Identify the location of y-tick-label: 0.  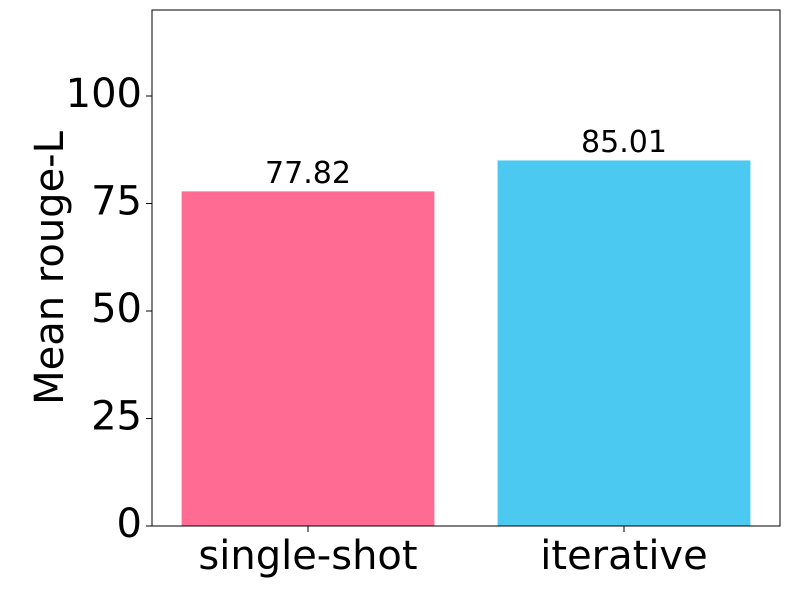
(129, 524).